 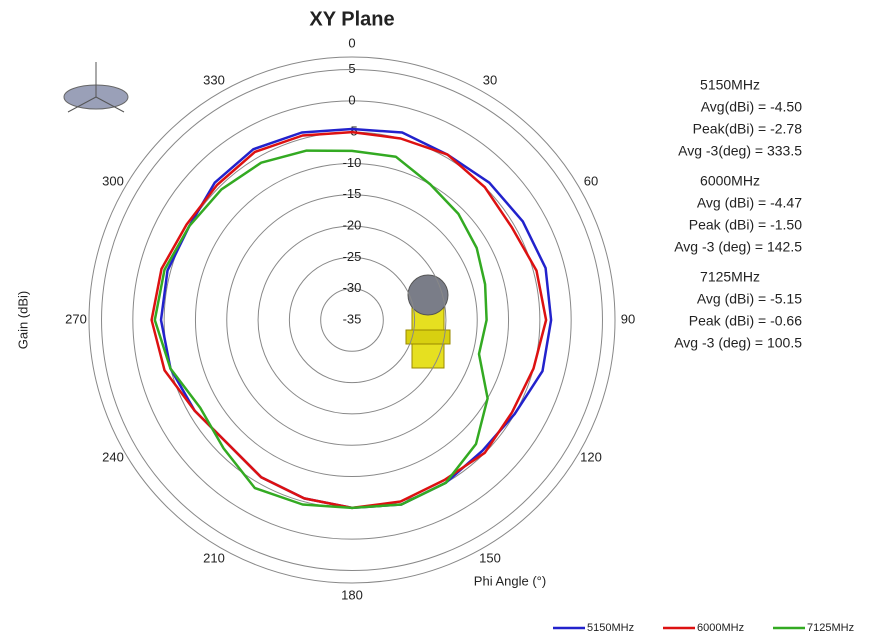 What do you see at coordinates (352, 594) in the screenshot?
I see `theta-tick-label: 180` at bounding box center [352, 594].